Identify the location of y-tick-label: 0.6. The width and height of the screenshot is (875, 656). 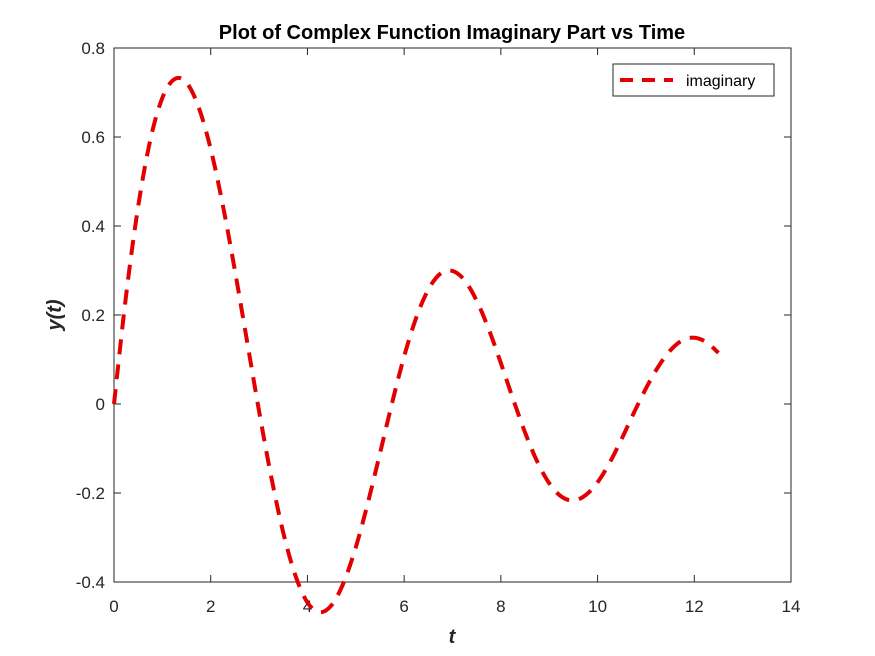
(93, 137).